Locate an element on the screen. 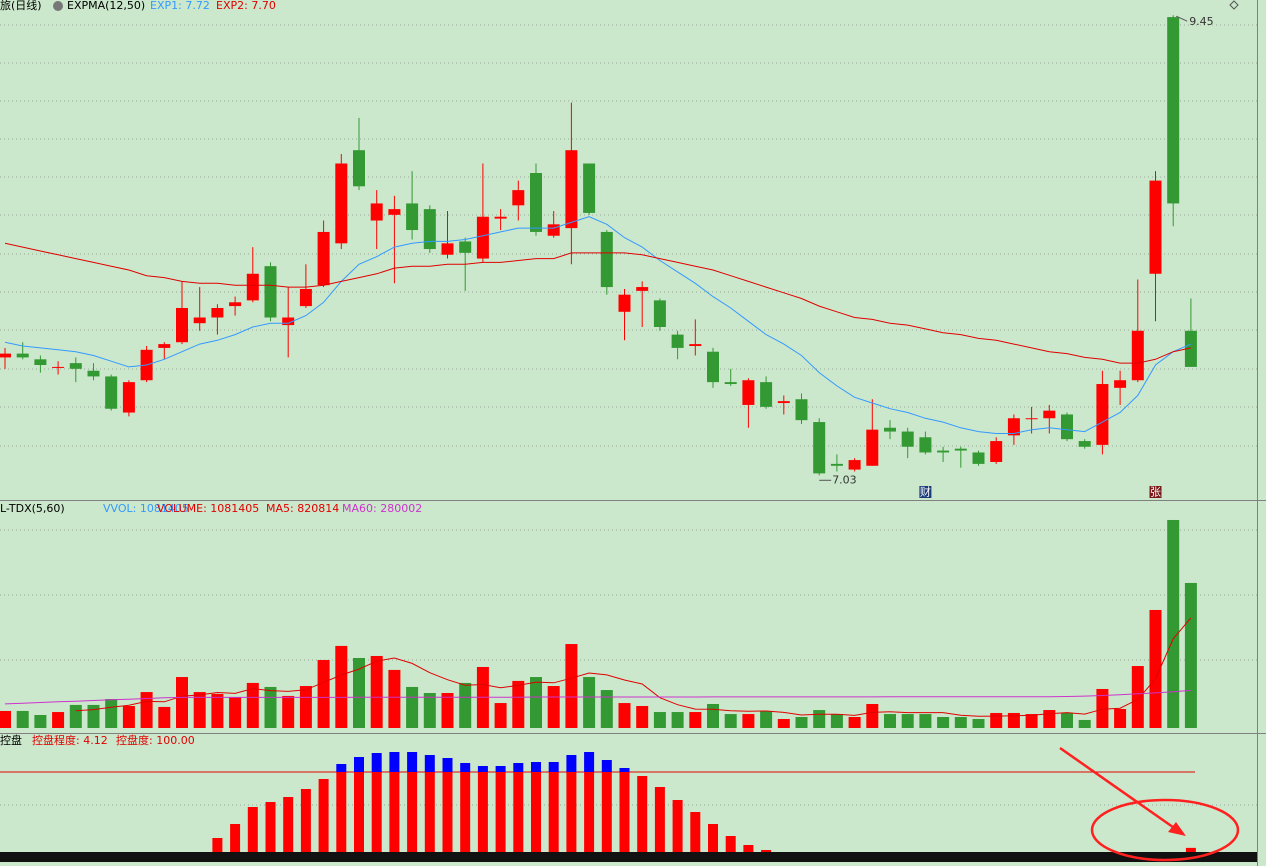  panel-subtitle: VVOL: 1081405 is located at coordinates (146, 508).